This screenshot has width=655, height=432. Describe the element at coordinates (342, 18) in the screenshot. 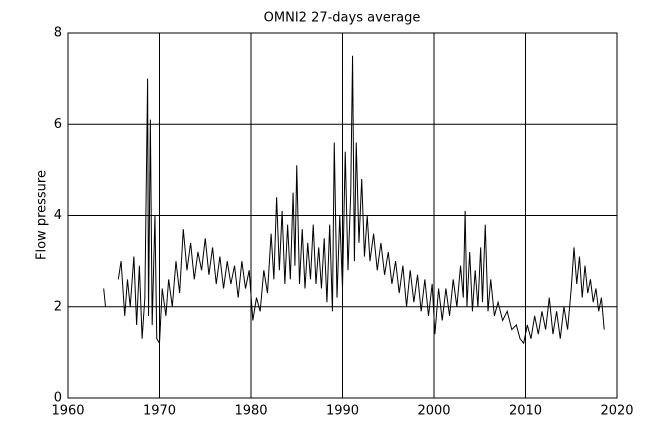

I see `chart-title: OMNI2 27-days average` at that location.